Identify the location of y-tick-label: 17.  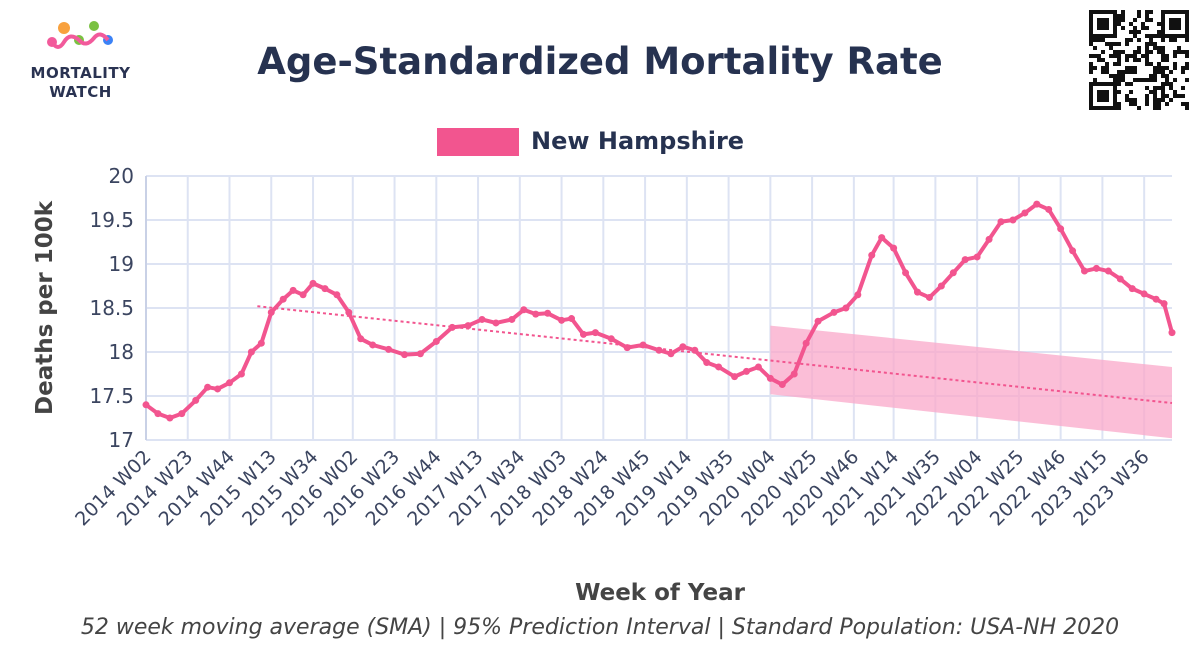
(121, 440).